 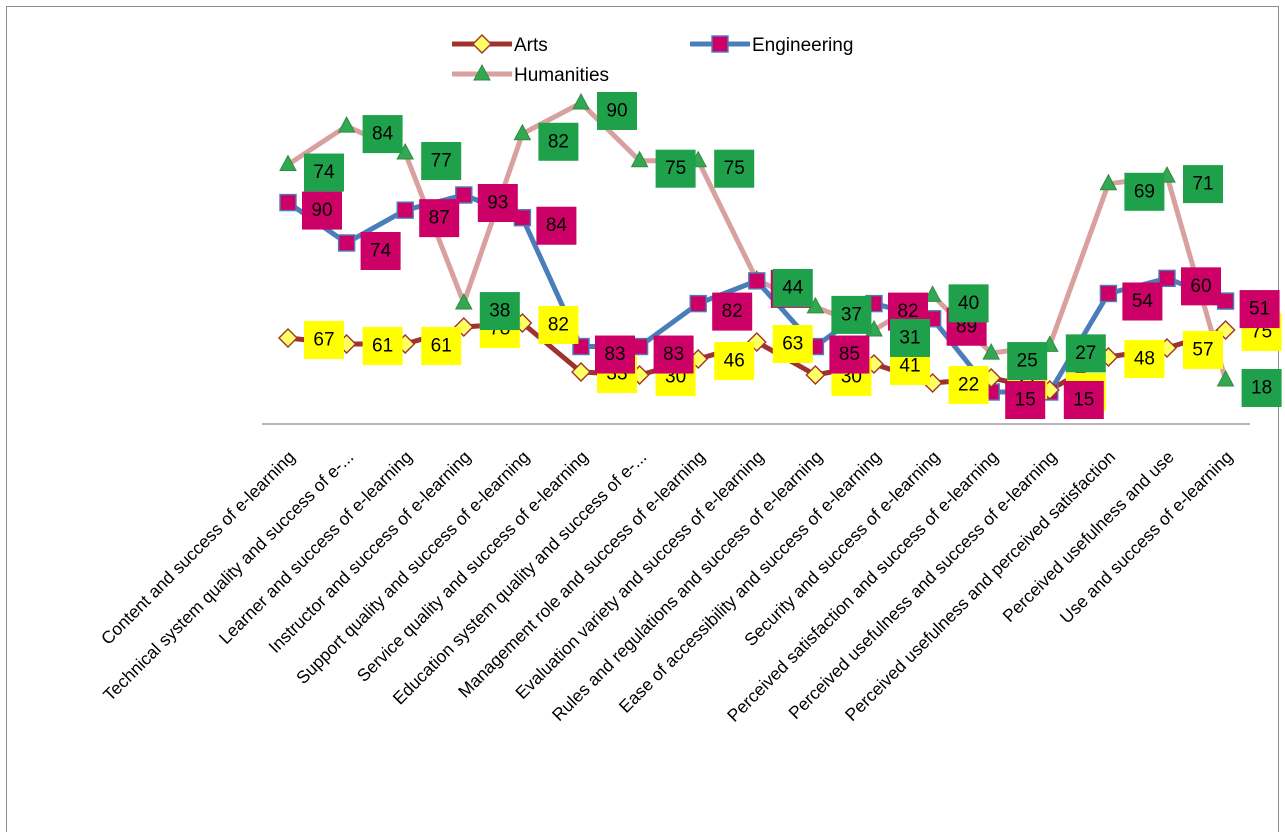 I want to click on data-label-engineering-16: 51, so click(x=1259, y=309).